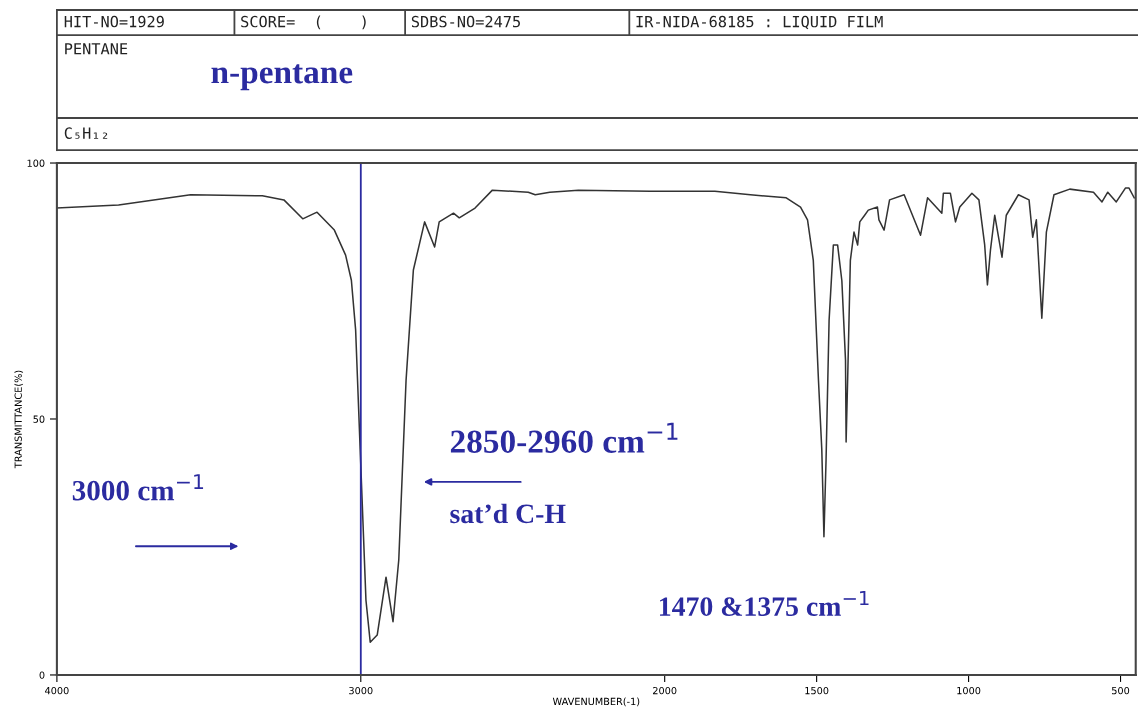  I want to click on x-tick-label: 500, so click(1121, 690).